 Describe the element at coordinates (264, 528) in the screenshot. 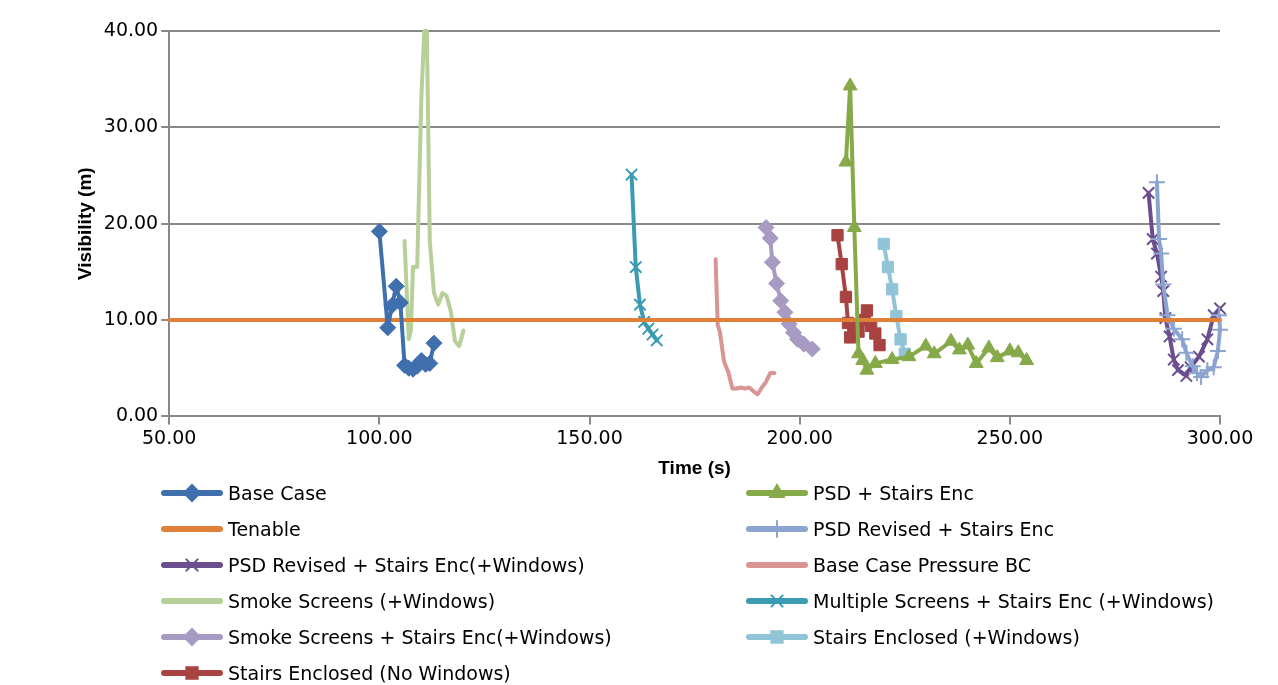

I see `legend-label: Tenable` at that location.